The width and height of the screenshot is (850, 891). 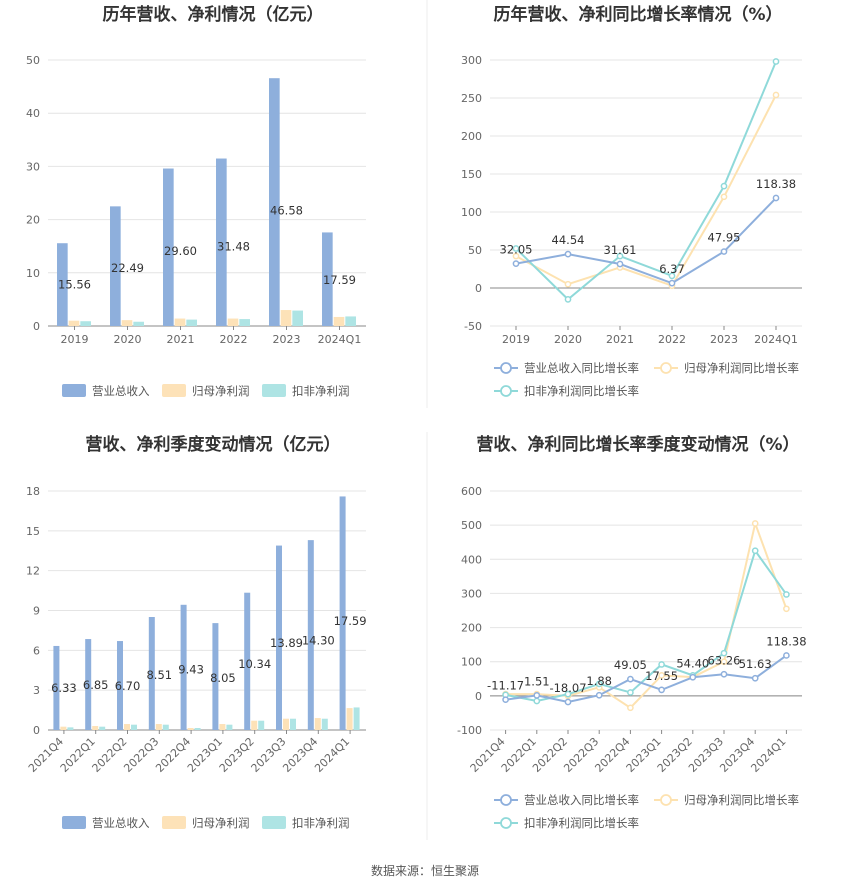 I want to click on legend-label: 归母净利润同比增长率, so click(x=741, y=368).